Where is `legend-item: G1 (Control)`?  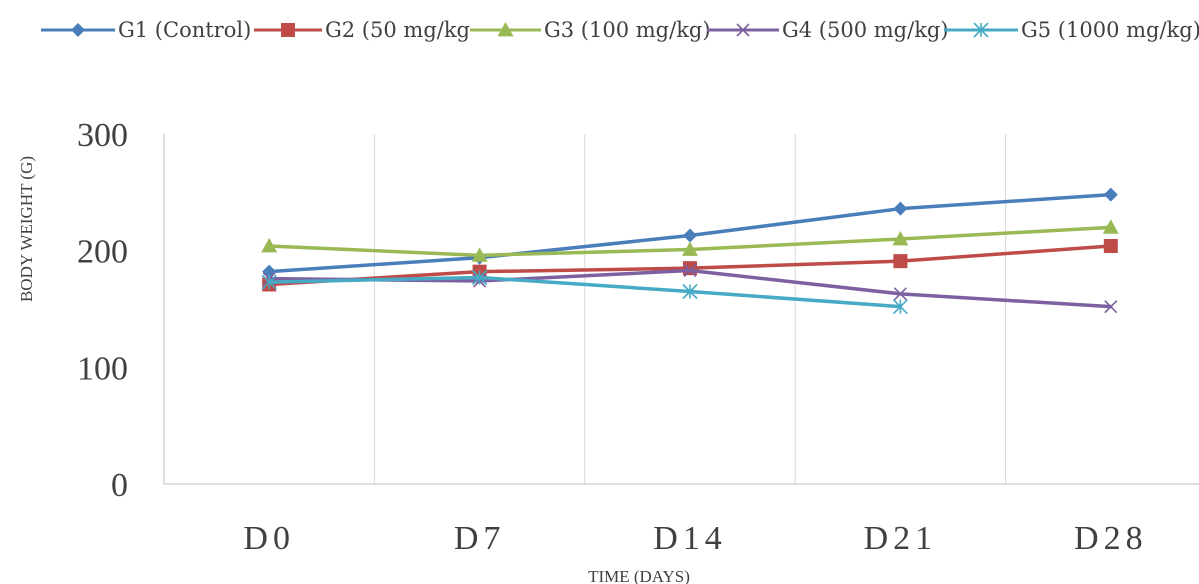
legend-item: G1 (Control) is located at coordinates (146, 30).